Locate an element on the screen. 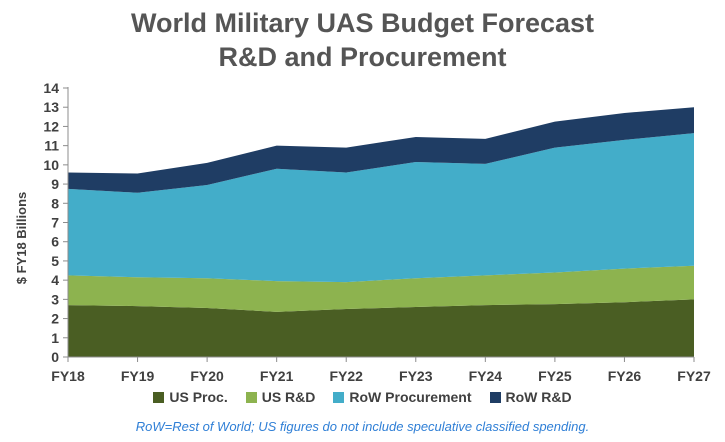 The image size is (725, 442). y-tick-label: 6 is located at coordinates (55, 242).